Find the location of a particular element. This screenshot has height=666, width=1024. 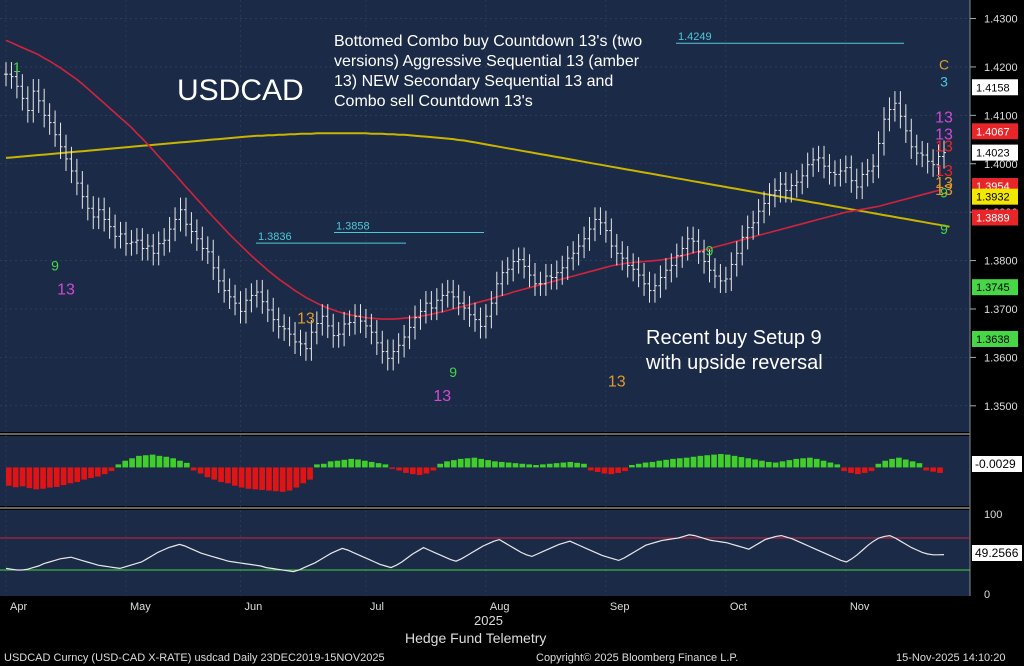

year-label: 2025 is located at coordinates (488, 620).